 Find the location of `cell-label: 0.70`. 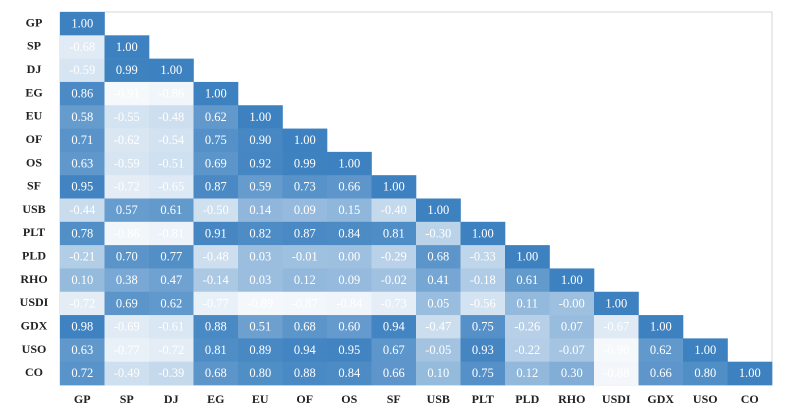

cell-label: 0.70 is located at coordinates (127, 257).